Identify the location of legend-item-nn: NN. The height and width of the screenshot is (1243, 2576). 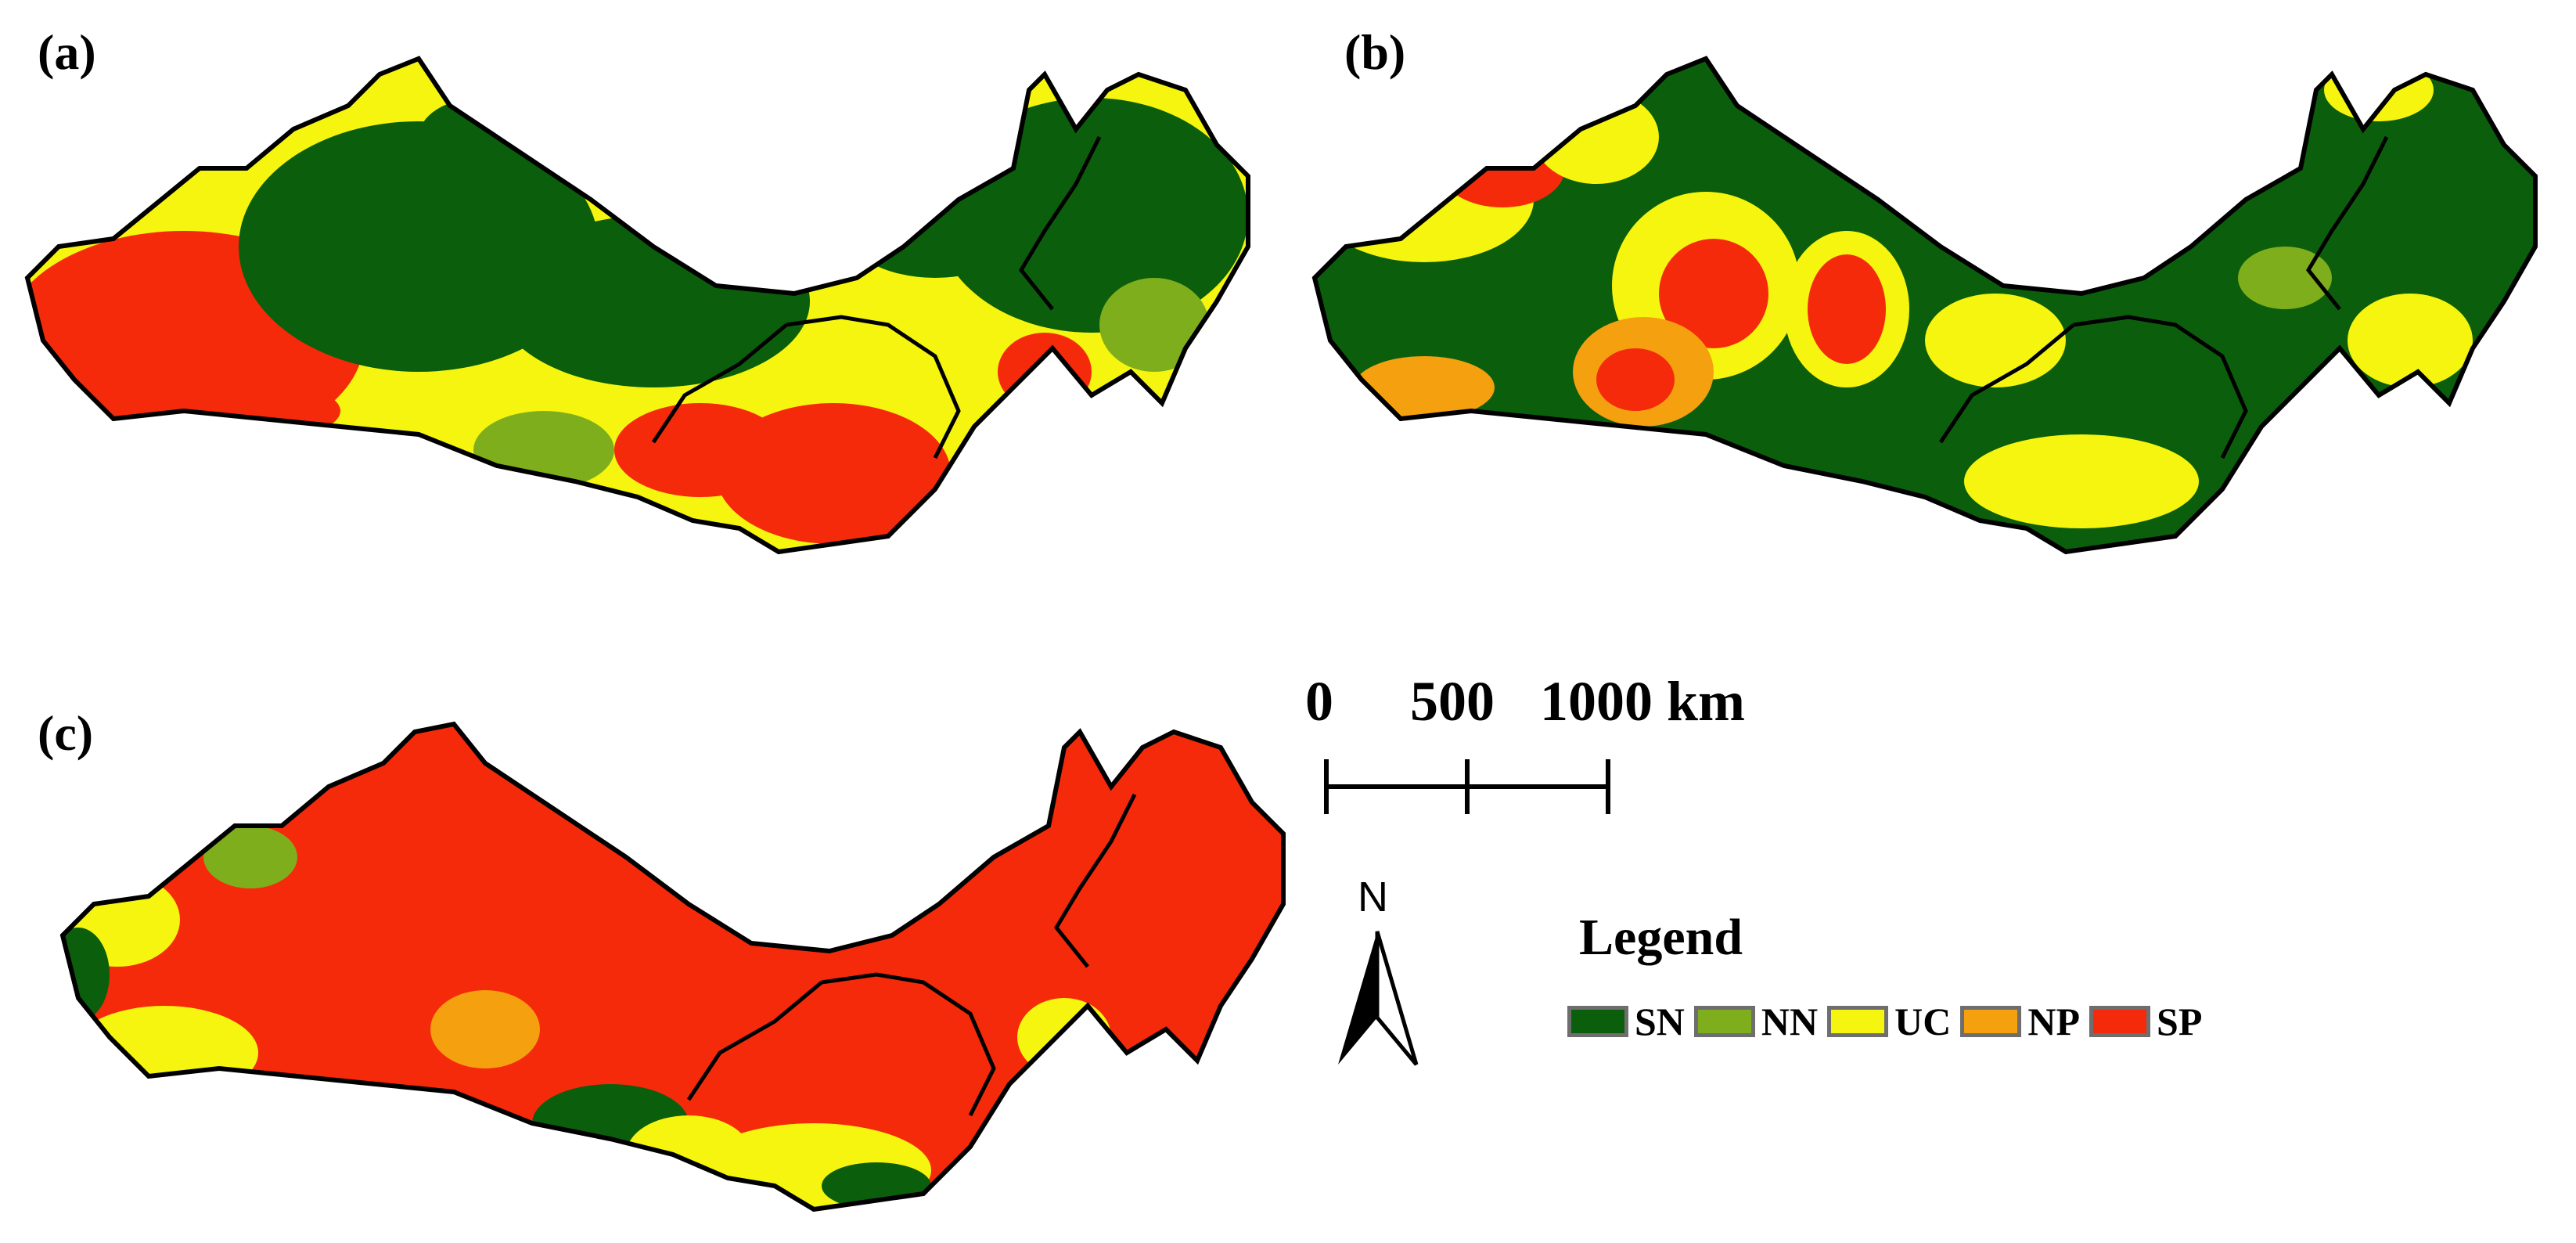
(1756, 1021).